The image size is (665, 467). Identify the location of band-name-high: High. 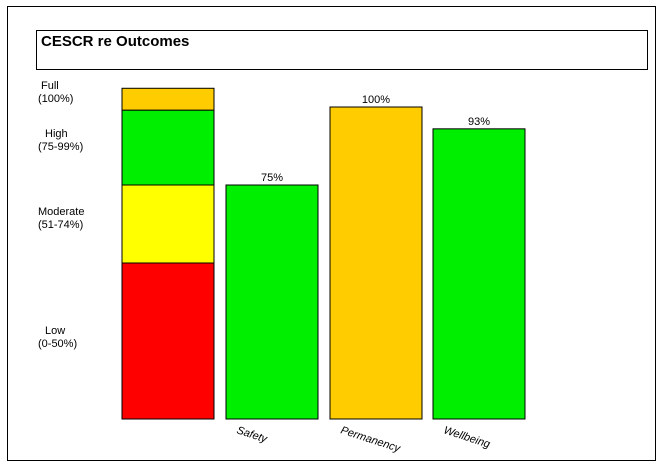
(56, 134).